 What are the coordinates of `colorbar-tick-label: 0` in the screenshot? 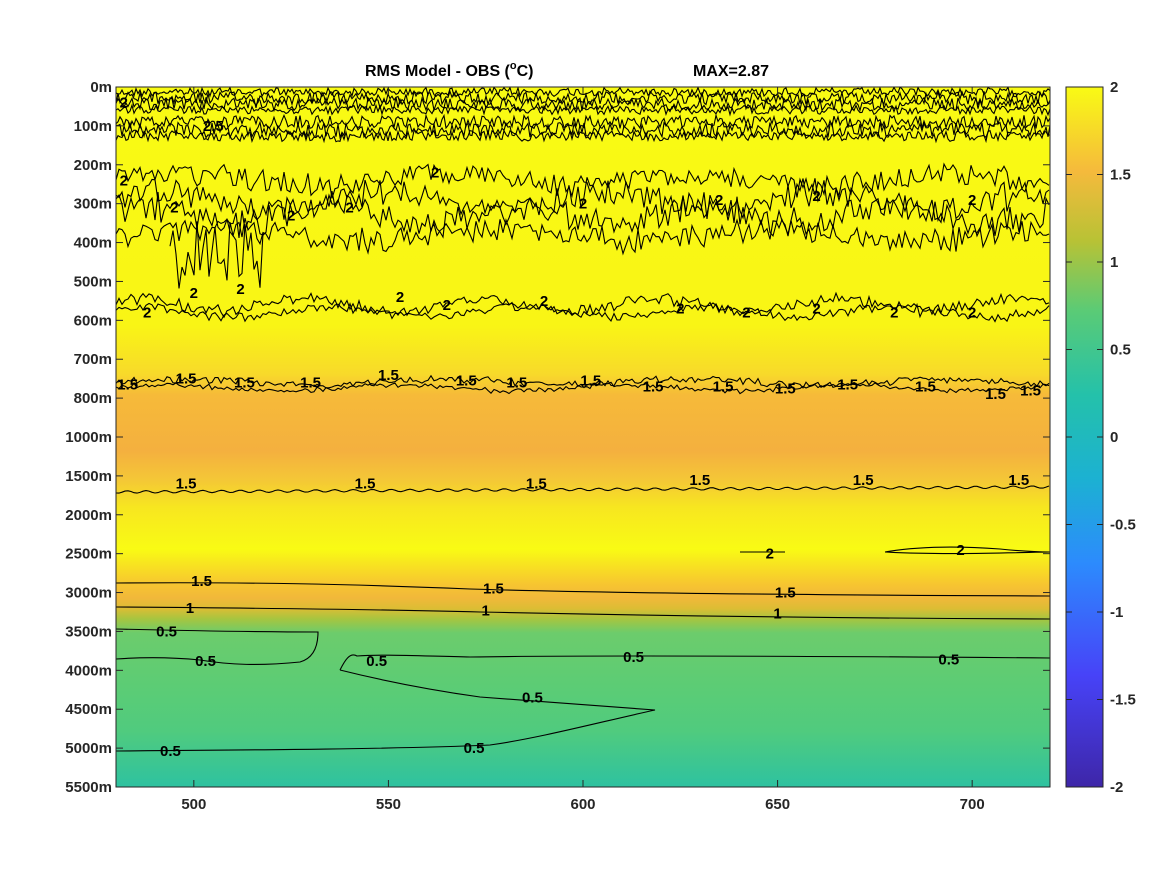 It's located at (1114, 437).